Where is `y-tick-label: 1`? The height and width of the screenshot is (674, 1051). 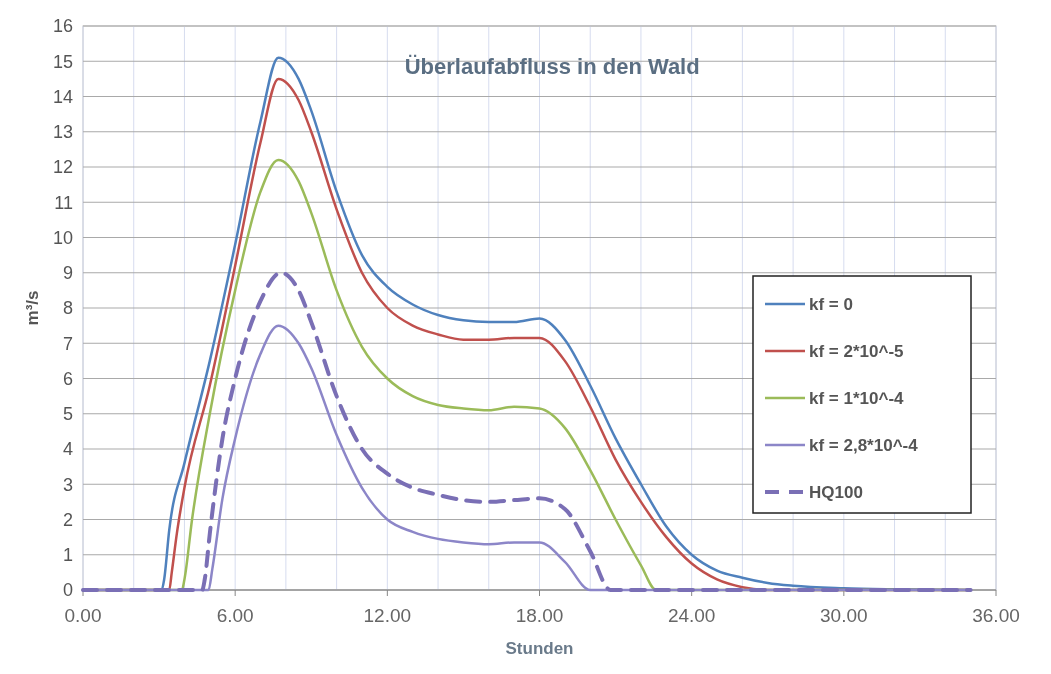
y-tick-label: 1 is located at coordinates (67, 555).